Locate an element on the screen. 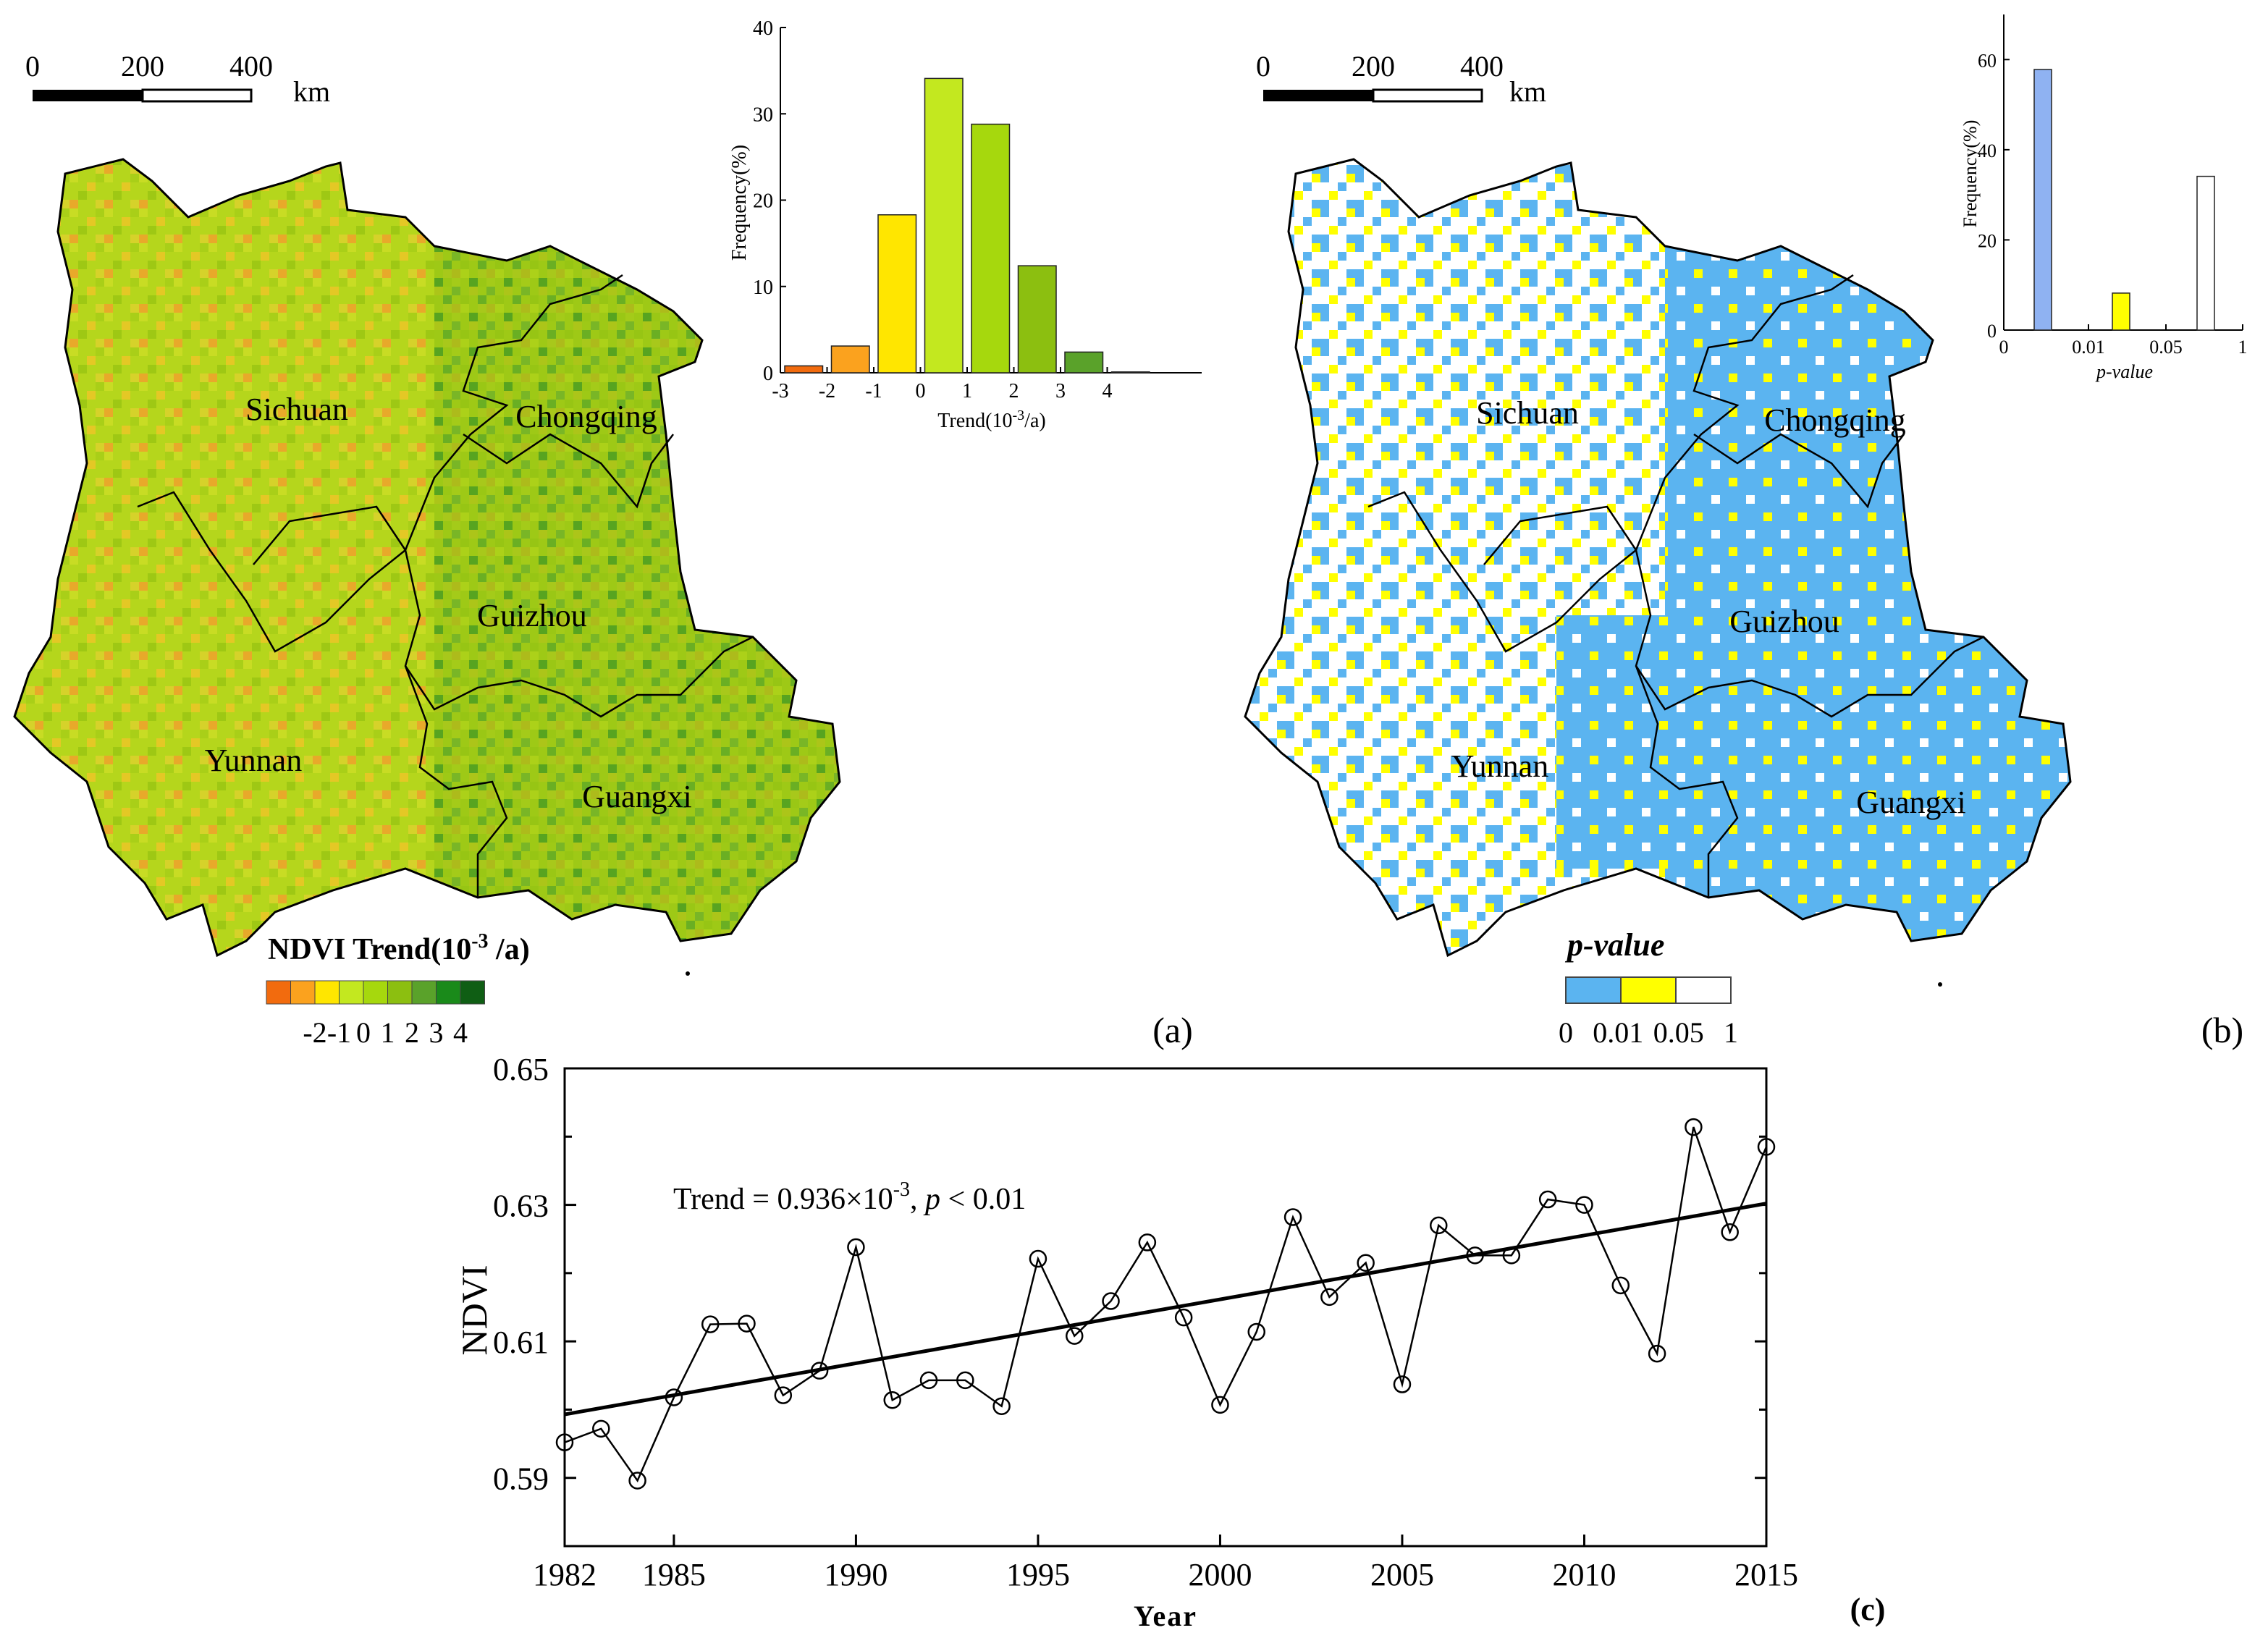  province-boundaries-b is located at coordinates (1675, 586).